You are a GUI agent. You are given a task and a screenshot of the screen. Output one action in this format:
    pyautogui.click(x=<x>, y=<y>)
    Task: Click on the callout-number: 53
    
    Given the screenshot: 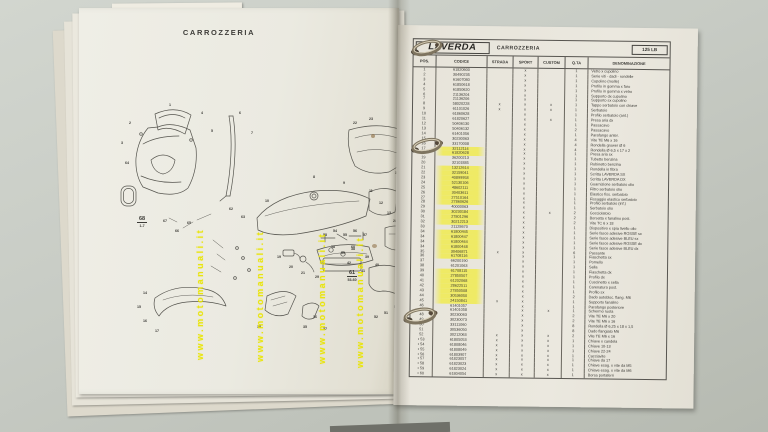 What is the action you would take?
    pyautogui.click(x=325, y=235)
    